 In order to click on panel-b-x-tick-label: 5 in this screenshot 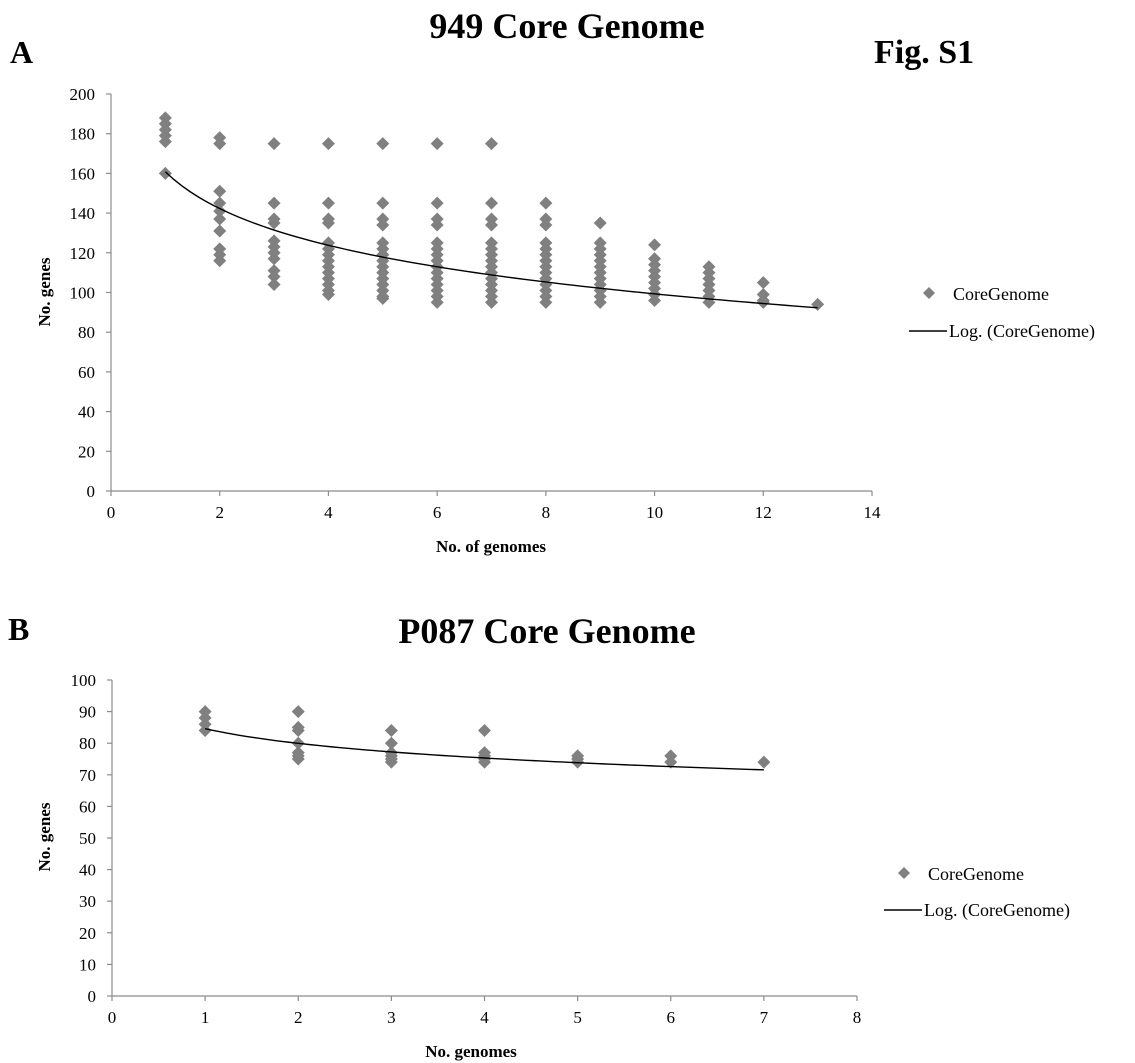, I will do `click(577, 1017)`.